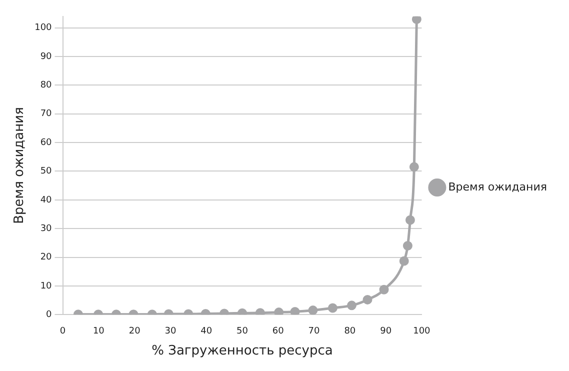  What do you see at coordinates (46, 171) in the screenshot?
I see `y-tick-label: 50` at bounding box center [46, 171].